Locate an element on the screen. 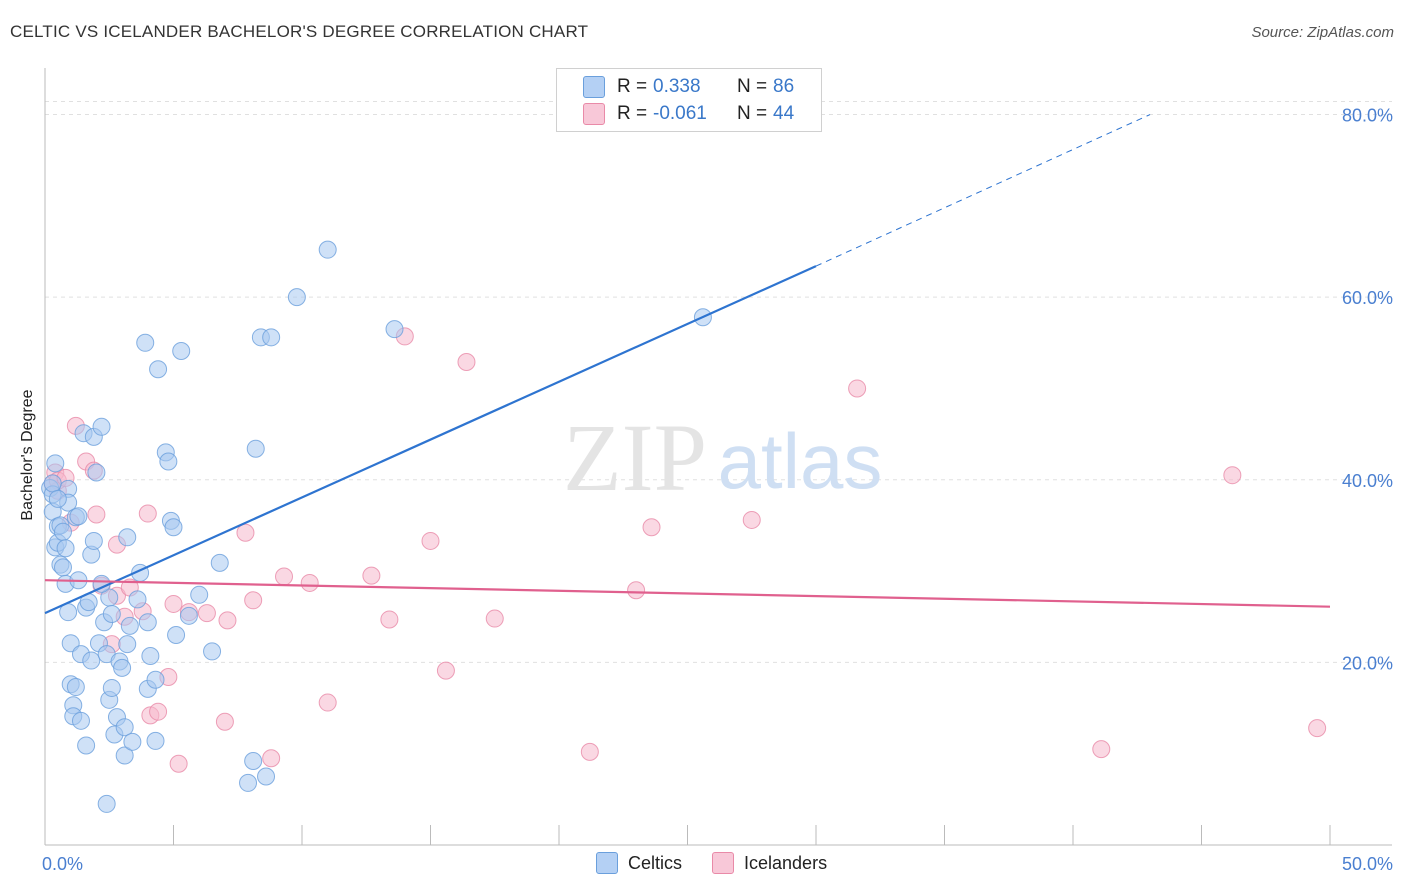 The image size is (1406, 892). watermark-atlas: atlas is located at coordinates (800, 461).